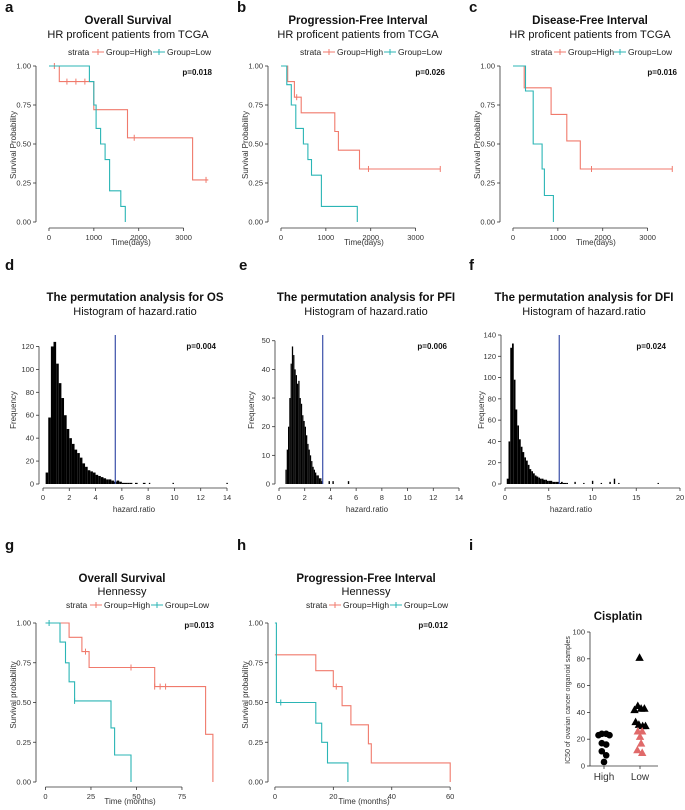 This screenshot has width=685, height=810. What do you see at coordinates (130, 801) in the screenshot?
I see `x-axis-label: Time (months)` at bounding box center [130, 801].